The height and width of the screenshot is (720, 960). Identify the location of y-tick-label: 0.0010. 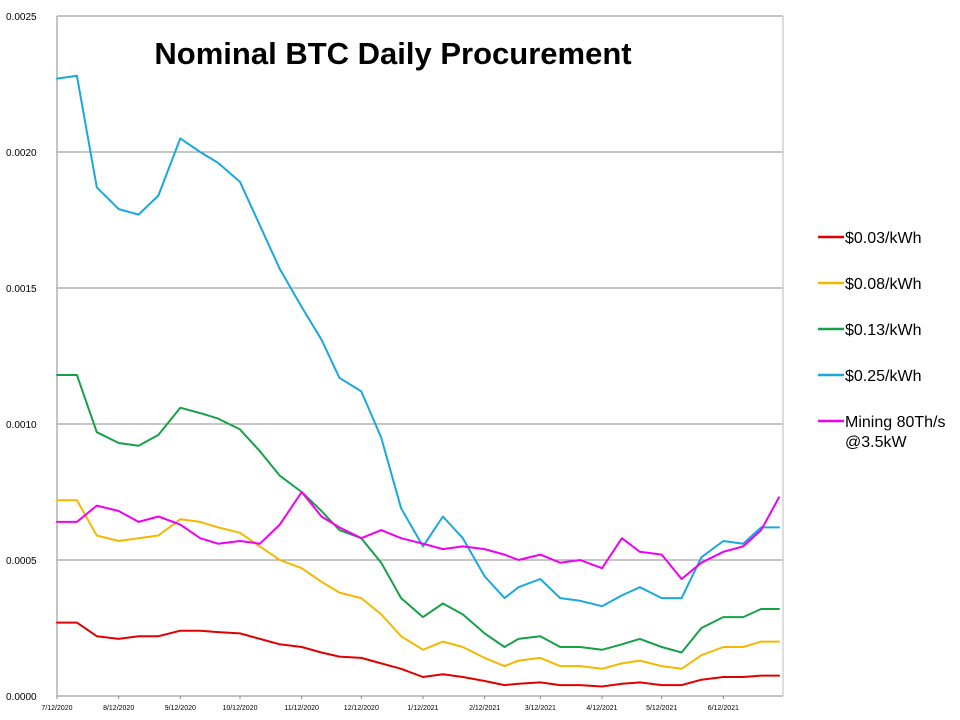
(21, 425).